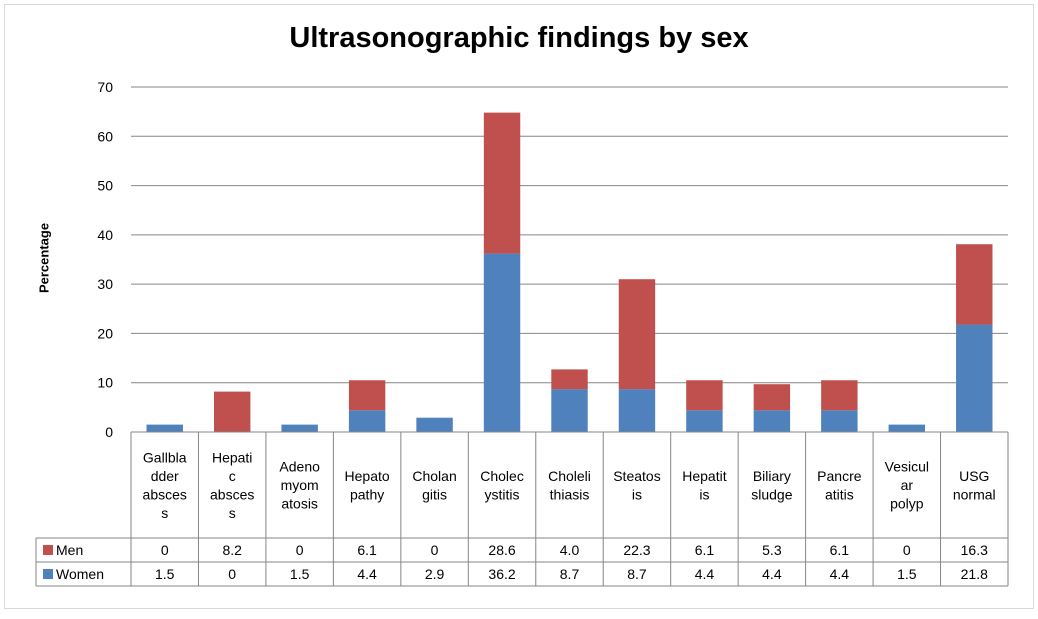 This screenshot has height=619, width=1038. Describe the element at coordinates (974, 485) in the screenshot. I see `category-label: USG normal` at that location.